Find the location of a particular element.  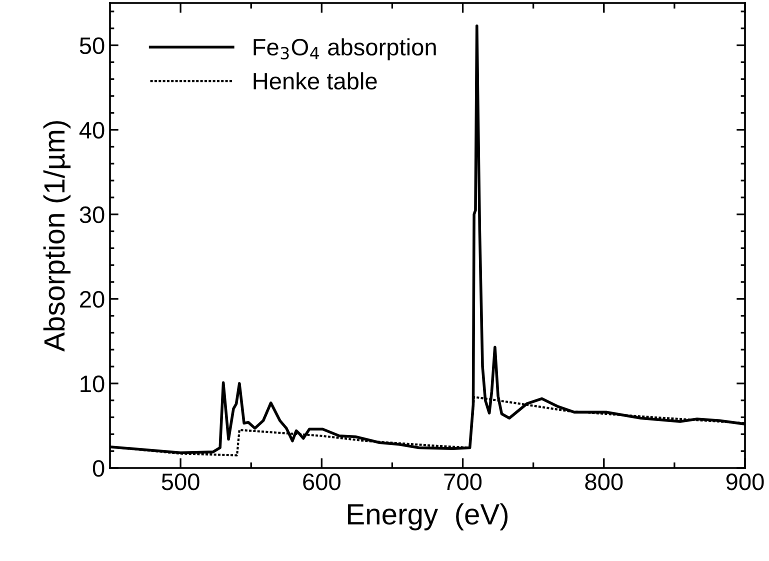

x-axis-title: Energy (eV) is located at coordinates (428, 516).